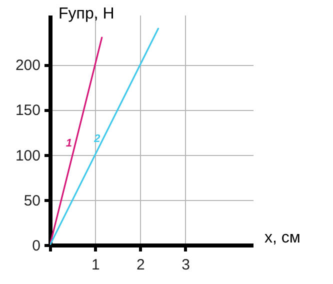 This screenshot has height=284, width=333. Describe the element at coordinates (282, 238) in the screenshot. I see `x-axis-title: x, см` at that location.